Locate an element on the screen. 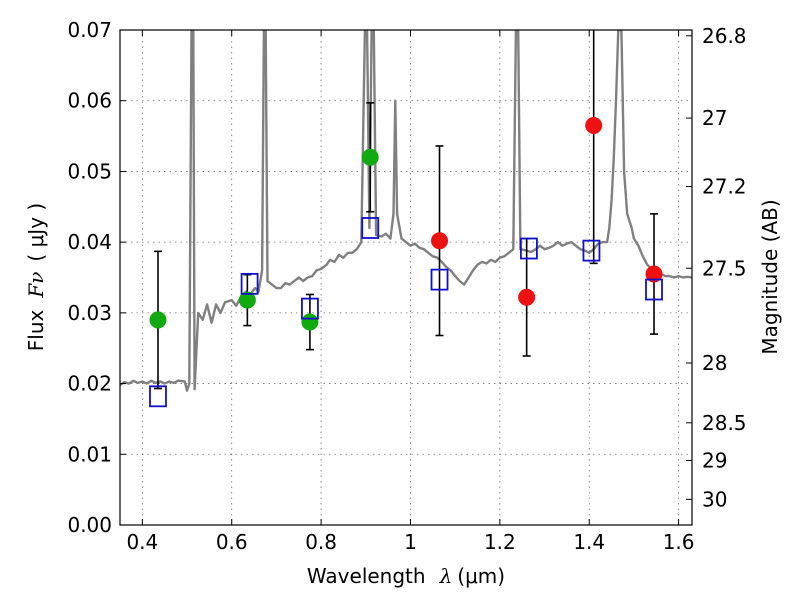 The width and height of the screenshot is (800, 600). y2-tick-label-2: 27.2 is located at coordinates (724, 187).